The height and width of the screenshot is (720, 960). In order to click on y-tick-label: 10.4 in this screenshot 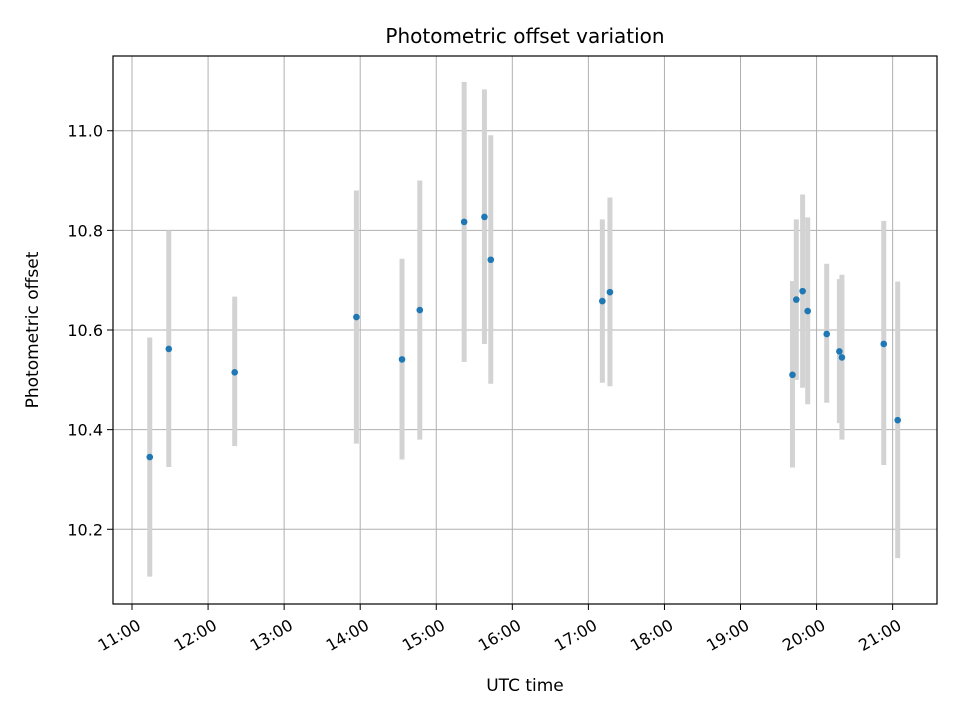, I will do `click(85, 430)`.